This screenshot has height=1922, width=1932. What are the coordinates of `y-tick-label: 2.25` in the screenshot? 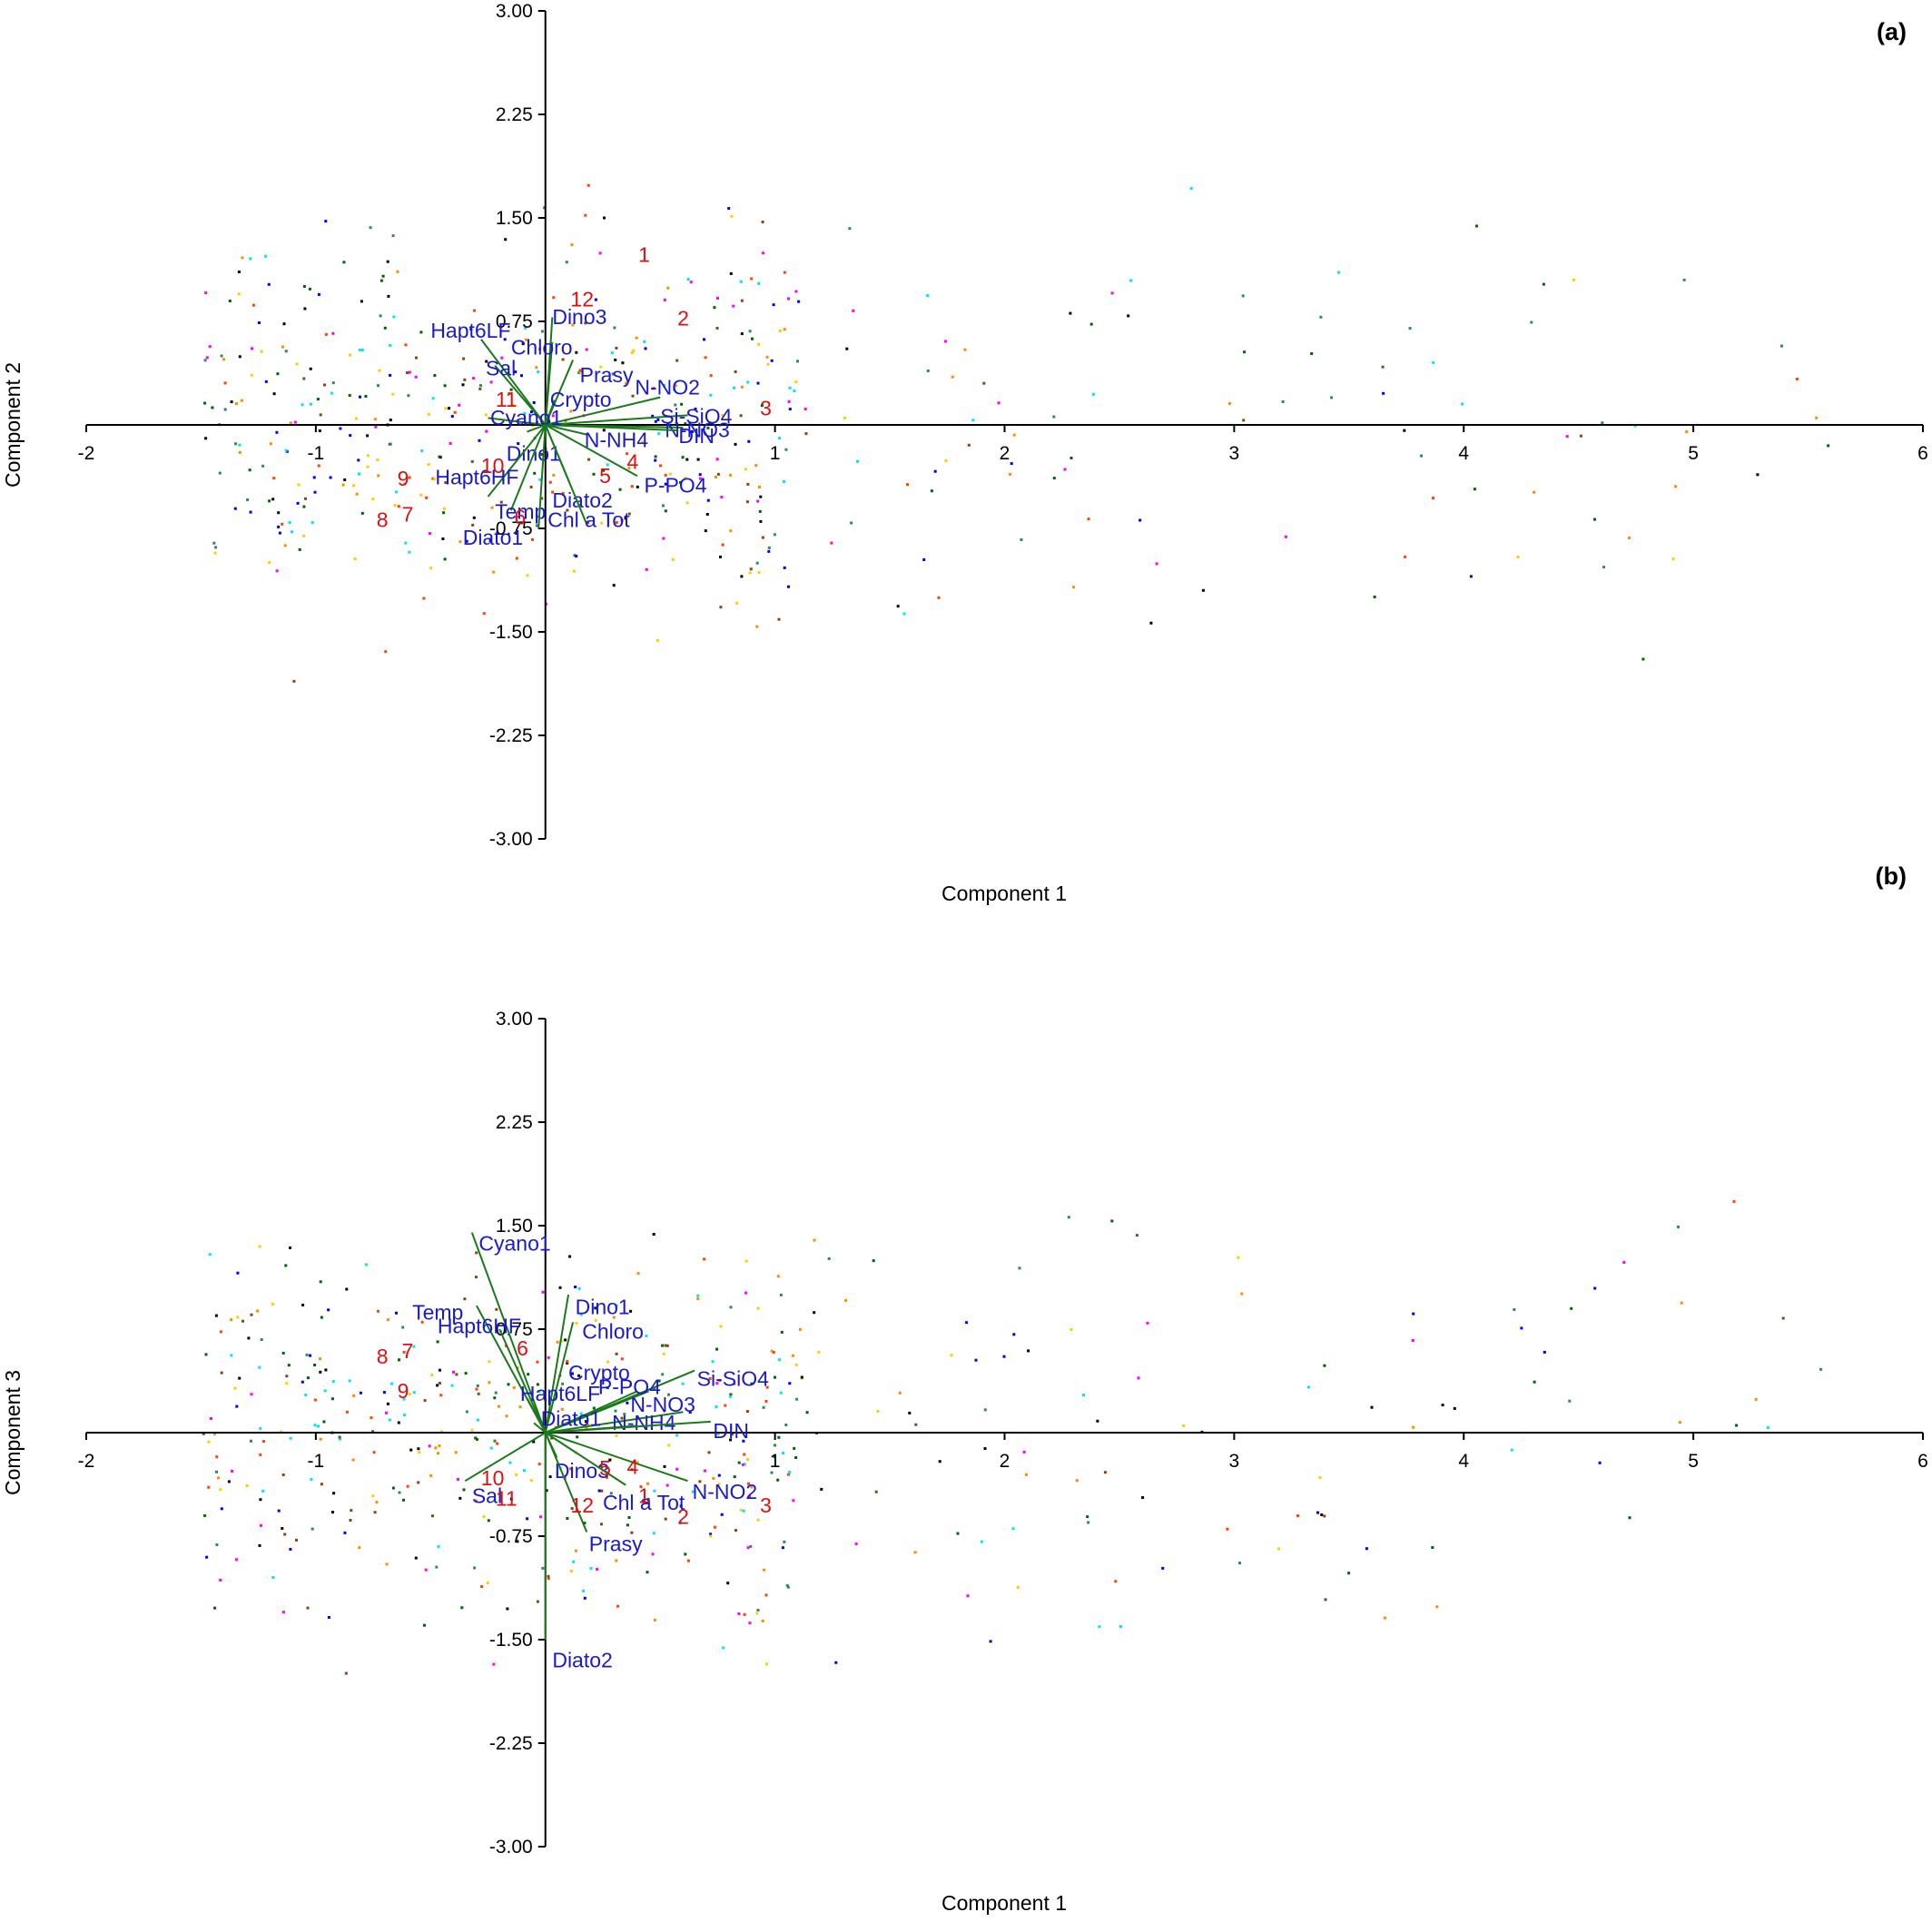 It's located at (514, 114).